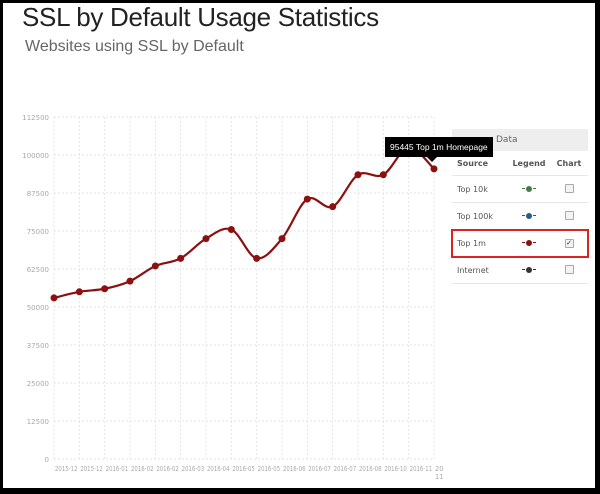  What do you see at coordinates (38, 232) in the screenshot?
I see `y-tick-label: 75000` at bounding box center [38, 232].